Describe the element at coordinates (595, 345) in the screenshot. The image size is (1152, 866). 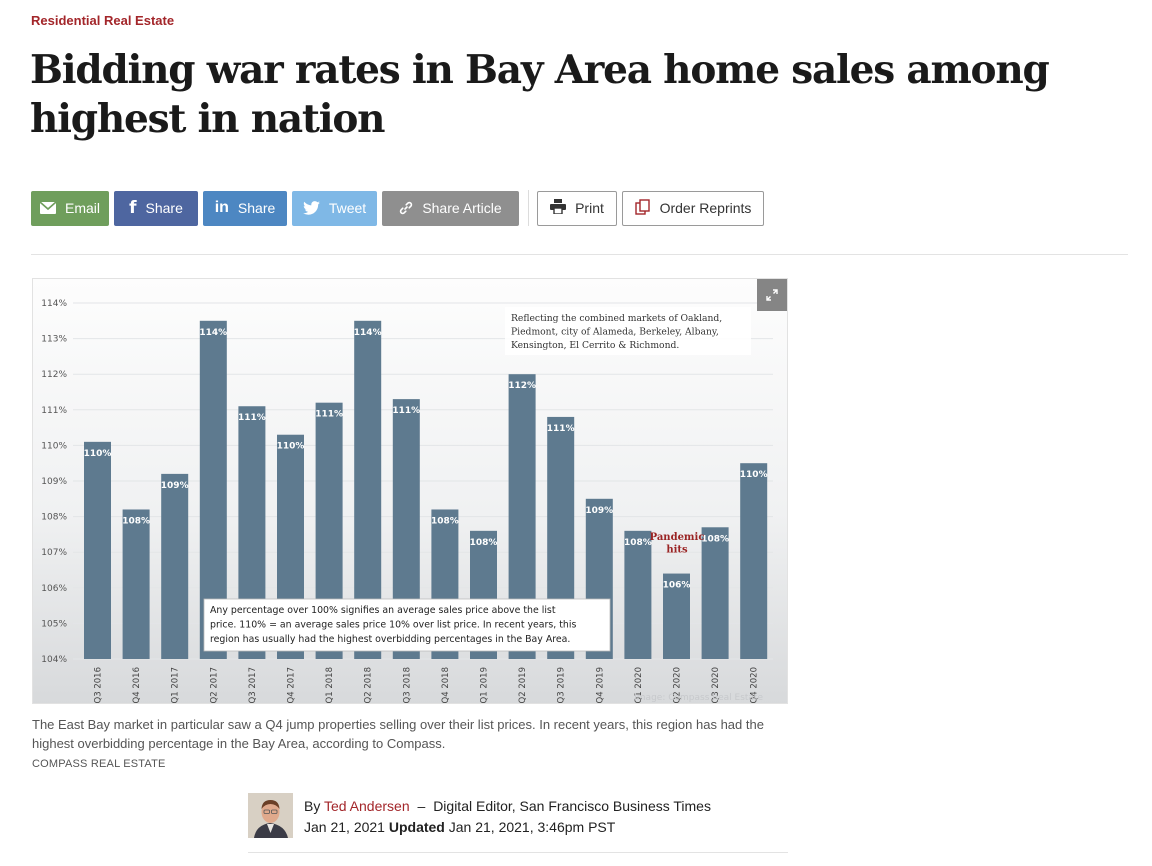
I see `top-note-text: Kensington, El Cerrito & Richmond.` at that location.